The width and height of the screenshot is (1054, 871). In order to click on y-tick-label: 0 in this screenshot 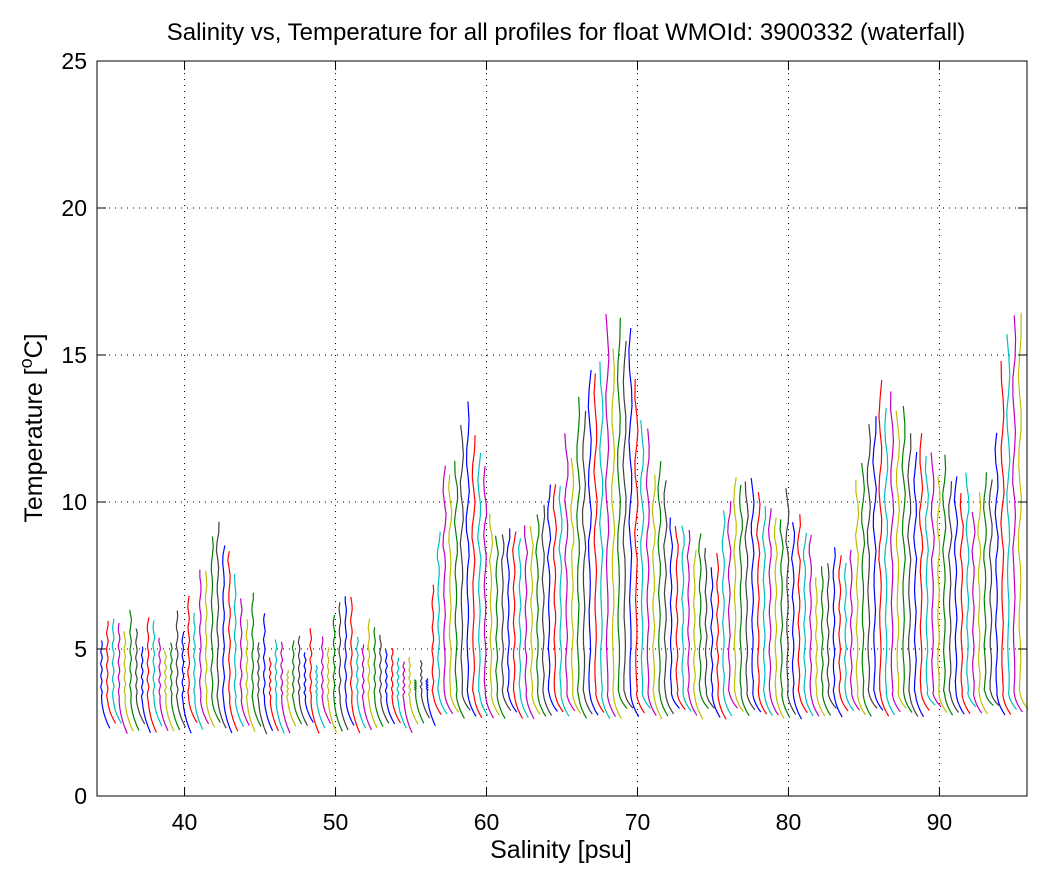, I will do `click(80, 796)`.